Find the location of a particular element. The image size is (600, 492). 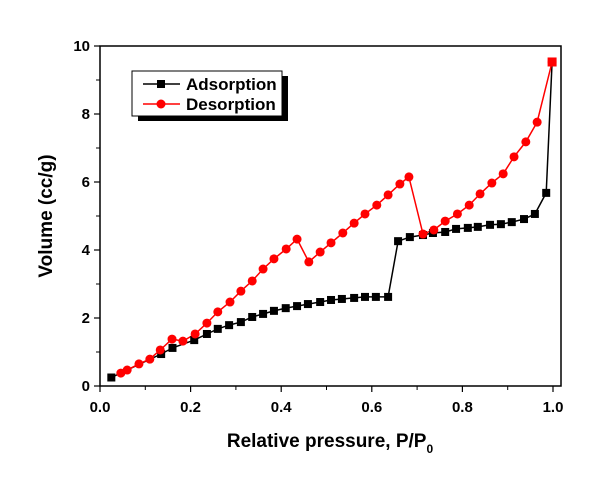

legend-box is located at coordinates (207, 93).